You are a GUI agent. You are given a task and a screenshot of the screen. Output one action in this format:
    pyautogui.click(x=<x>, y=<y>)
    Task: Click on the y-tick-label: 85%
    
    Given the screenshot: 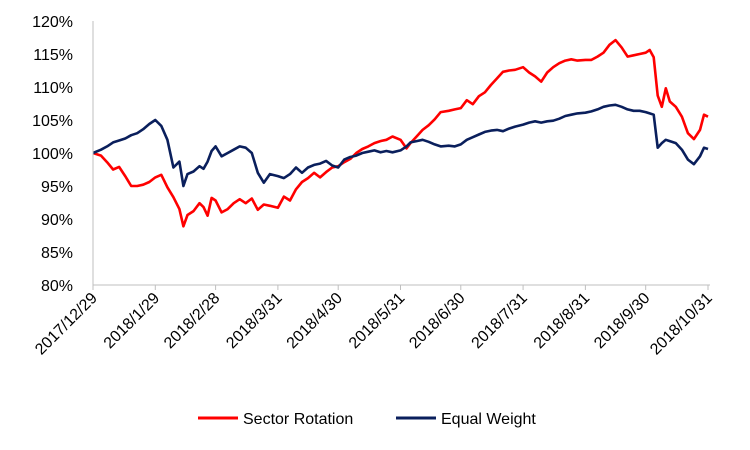 What is the action you would take?
    pyautogui.click(x=57, y=253)
    